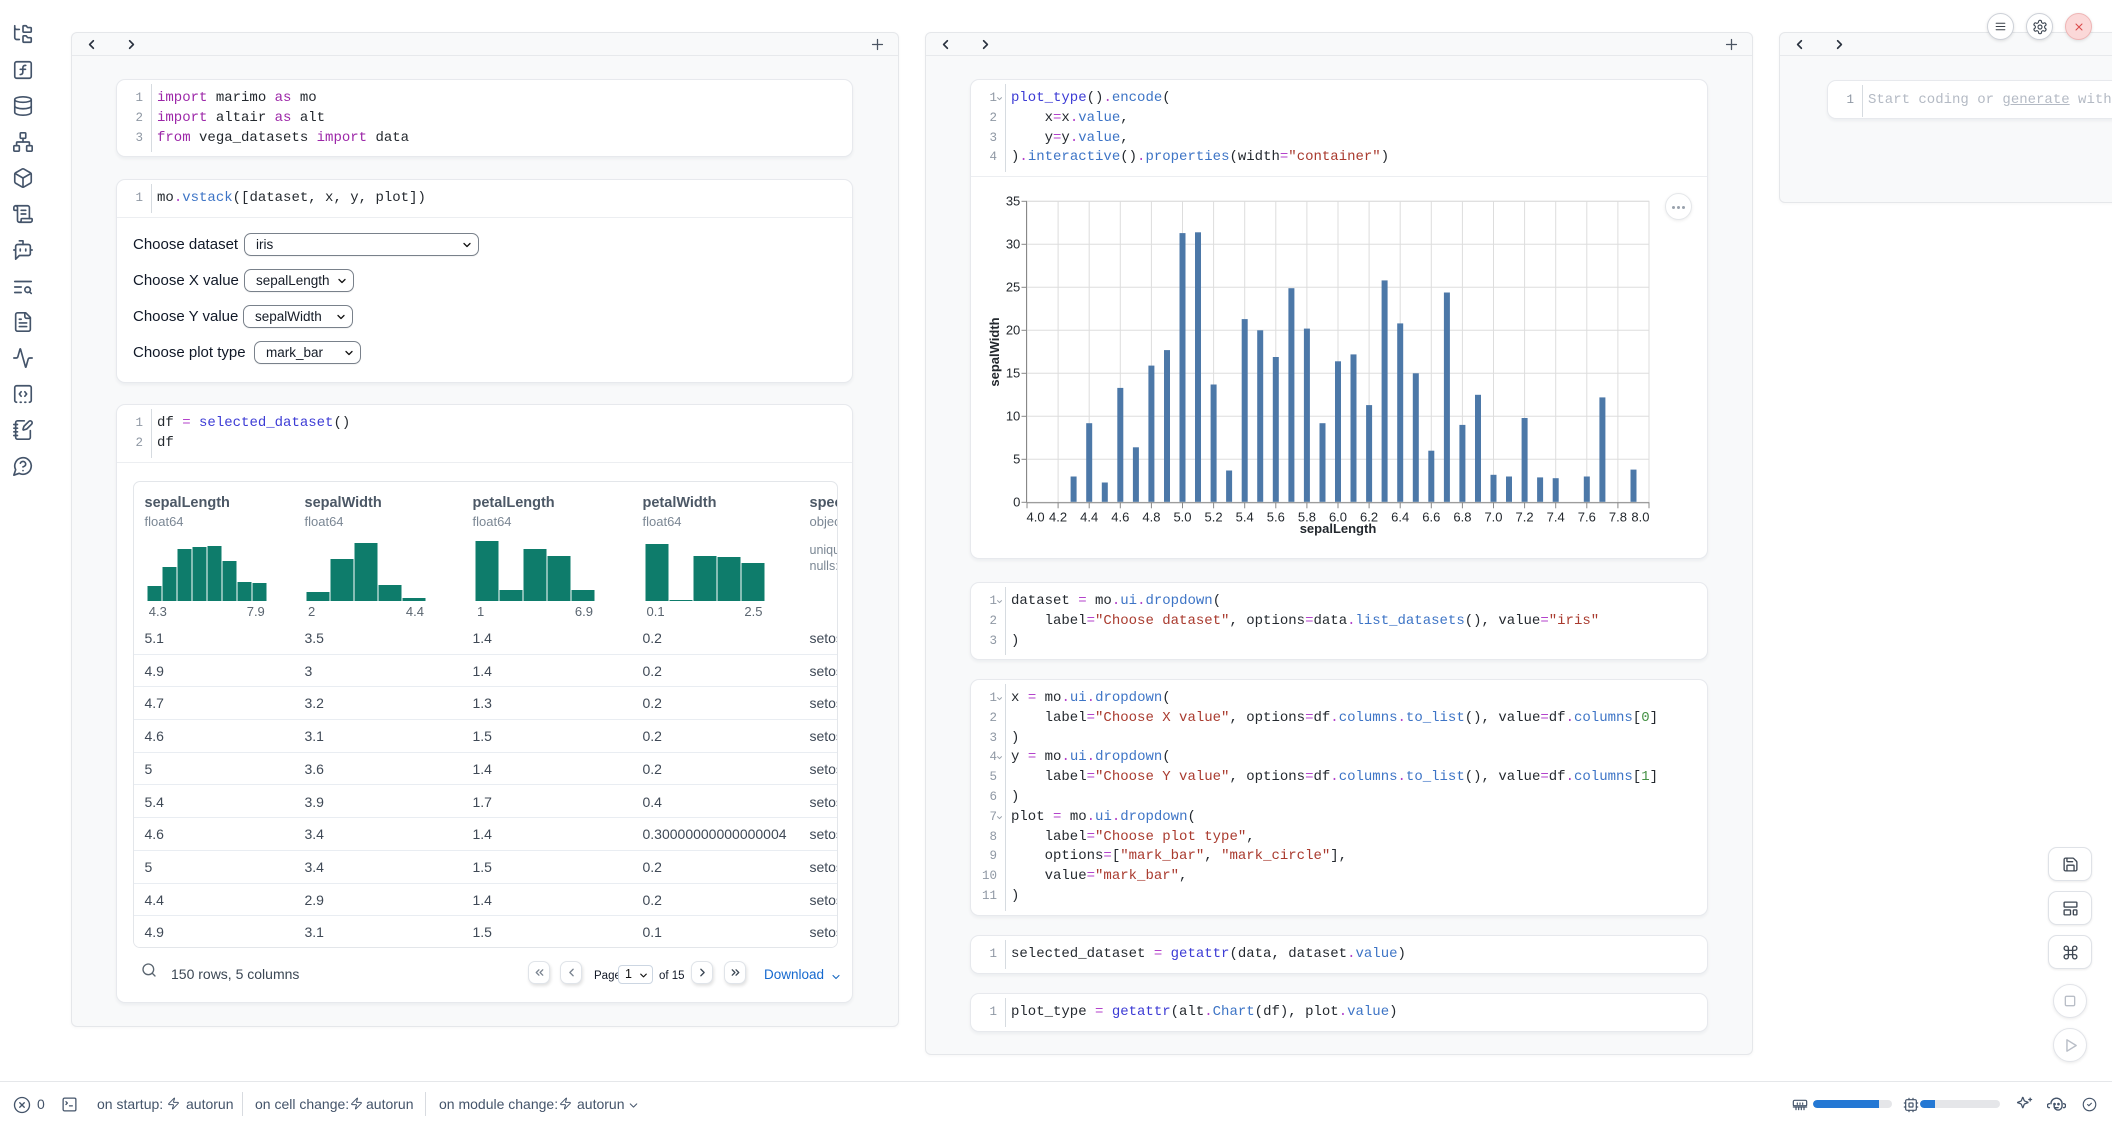  Describe the element at coordinates (1338, 528) in the screenshot. I see `svg-text: sepalLength` at that location.